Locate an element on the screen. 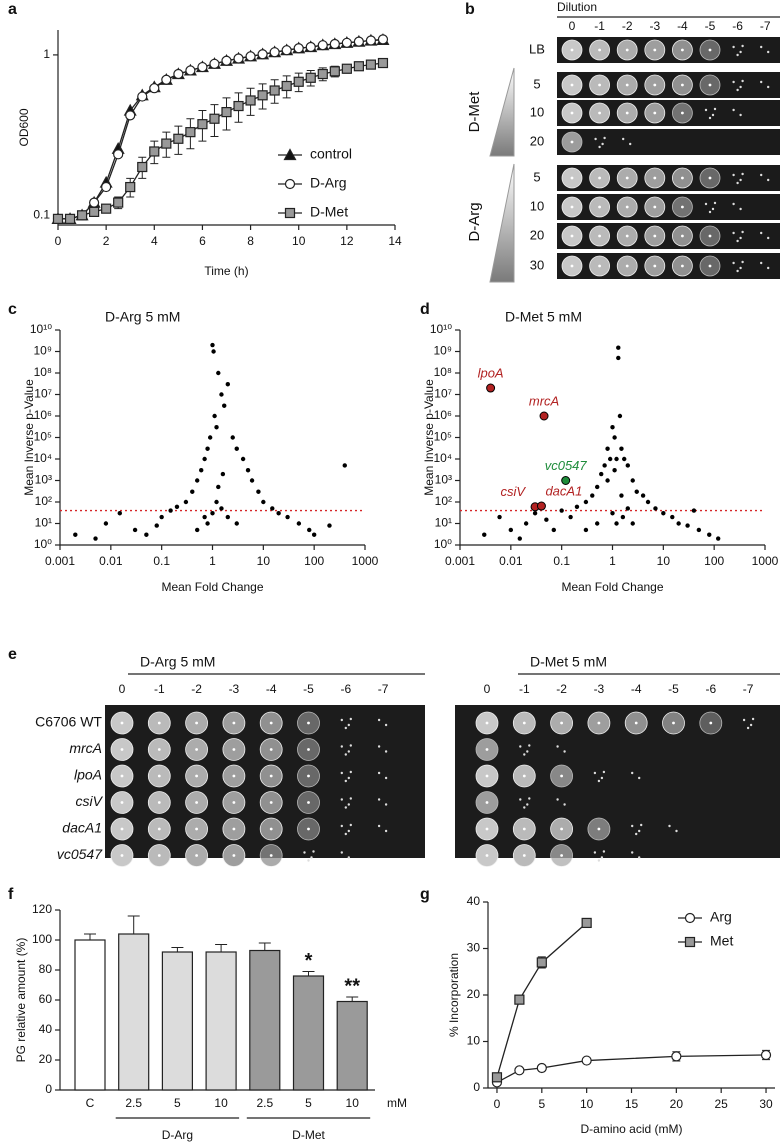  x-tick-label: 10 is located at coordinates (587, 1104).